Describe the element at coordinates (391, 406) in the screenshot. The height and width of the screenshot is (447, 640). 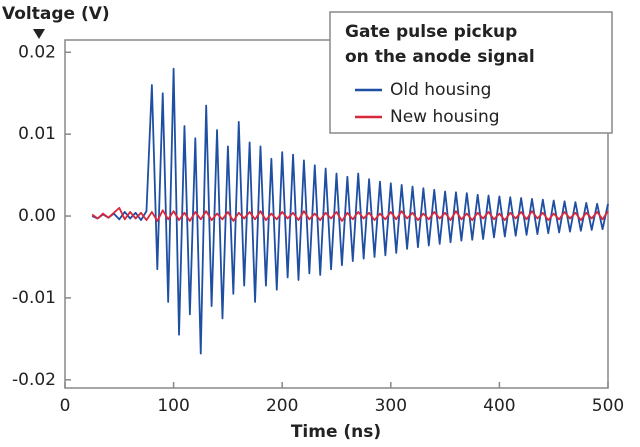
I see `x-tick-label: 300` at that location.